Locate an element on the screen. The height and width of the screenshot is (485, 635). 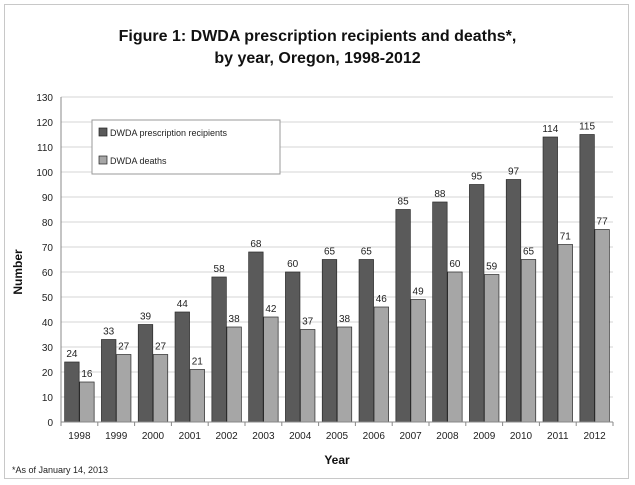
data-label-deaths: 37 is located at coordinates (308, 322).